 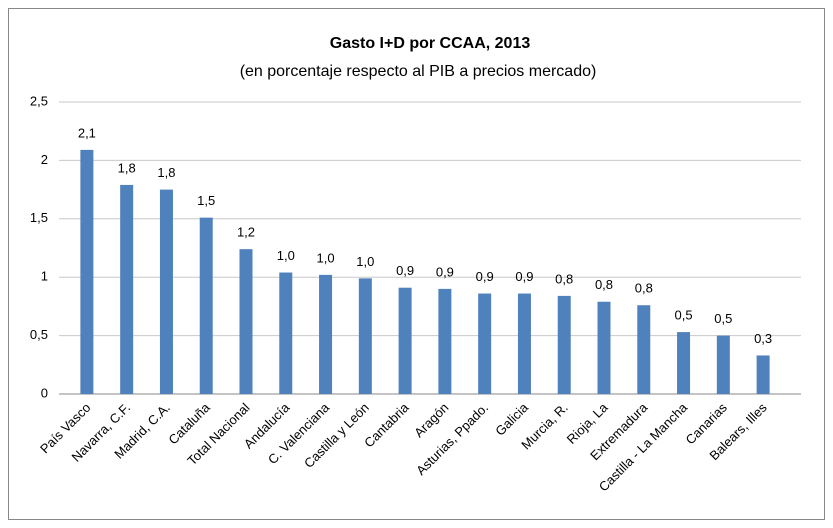 What do you see at coordinates (44, 159) in the screenshot?
I see `y-tick-label: 2` at bounding box center [44, 159].